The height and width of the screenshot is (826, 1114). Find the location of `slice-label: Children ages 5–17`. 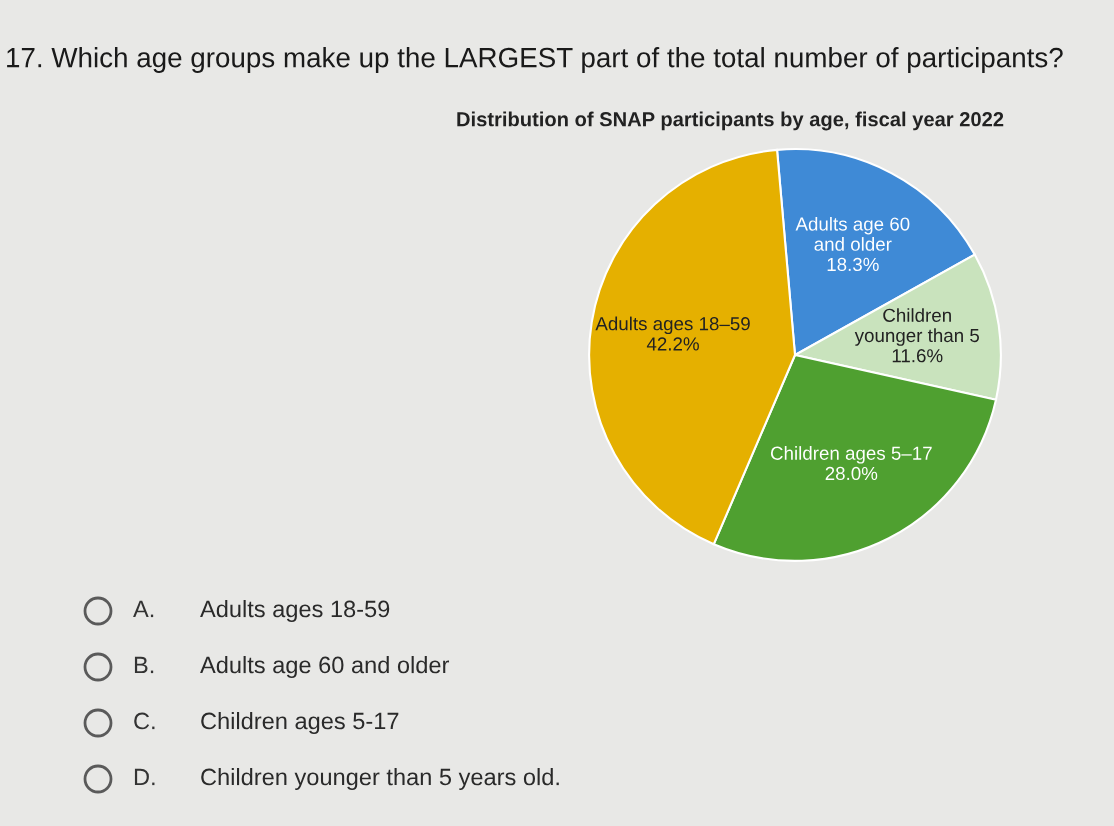

slice-label: Children ages 5–17 is located at coordinates (851, 455).